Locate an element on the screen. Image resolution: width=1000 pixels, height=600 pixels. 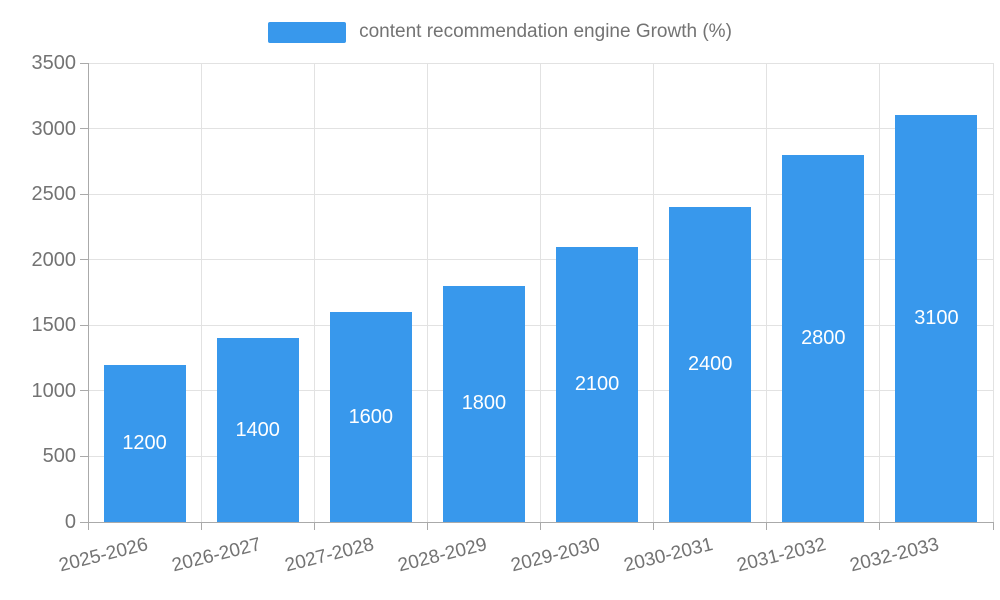
bar-2032-2033: 3100 is located at coordinates (936, 318).